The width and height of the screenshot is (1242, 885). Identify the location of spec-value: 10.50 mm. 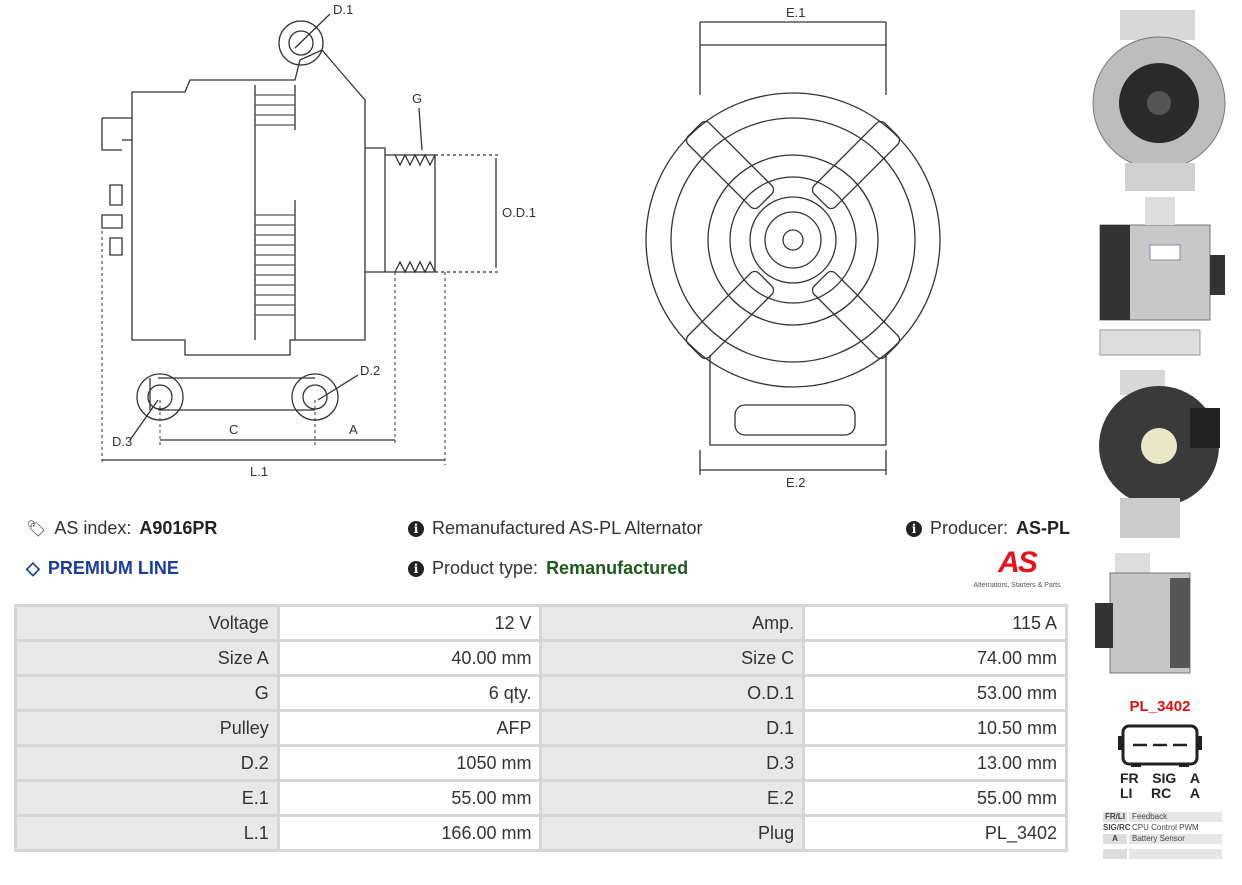
(935, 728).